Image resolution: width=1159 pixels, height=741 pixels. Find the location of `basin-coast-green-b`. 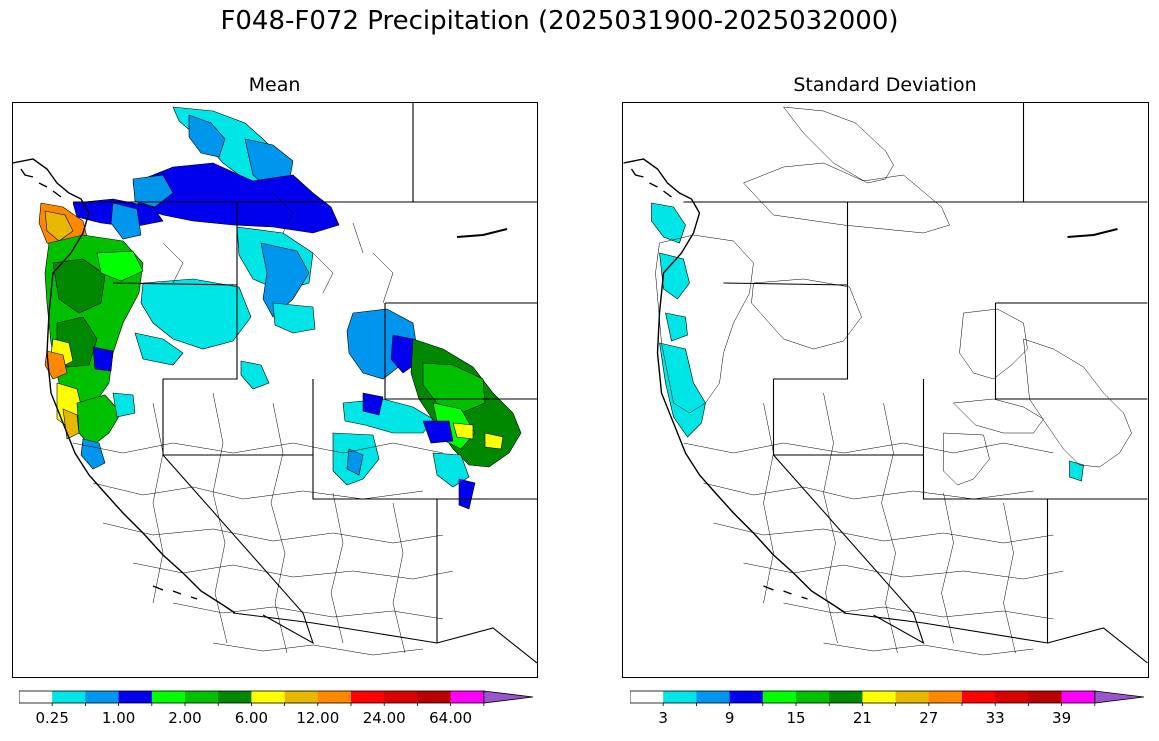

basin-coast-green-b is located at coordinates (99, 421).